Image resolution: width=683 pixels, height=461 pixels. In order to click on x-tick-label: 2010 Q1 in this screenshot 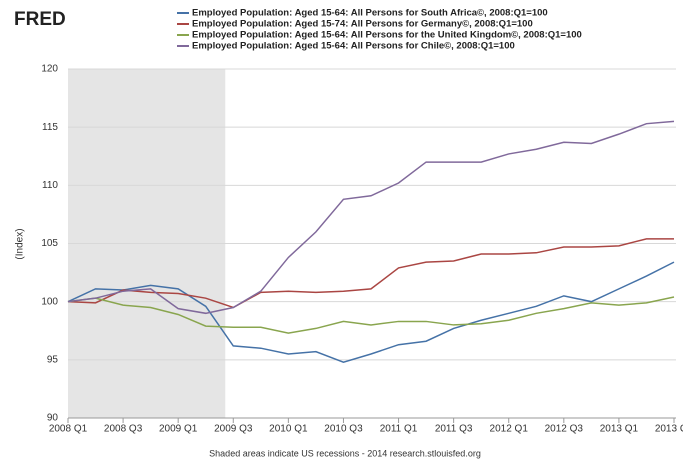, I will do `click(288, 429)`.